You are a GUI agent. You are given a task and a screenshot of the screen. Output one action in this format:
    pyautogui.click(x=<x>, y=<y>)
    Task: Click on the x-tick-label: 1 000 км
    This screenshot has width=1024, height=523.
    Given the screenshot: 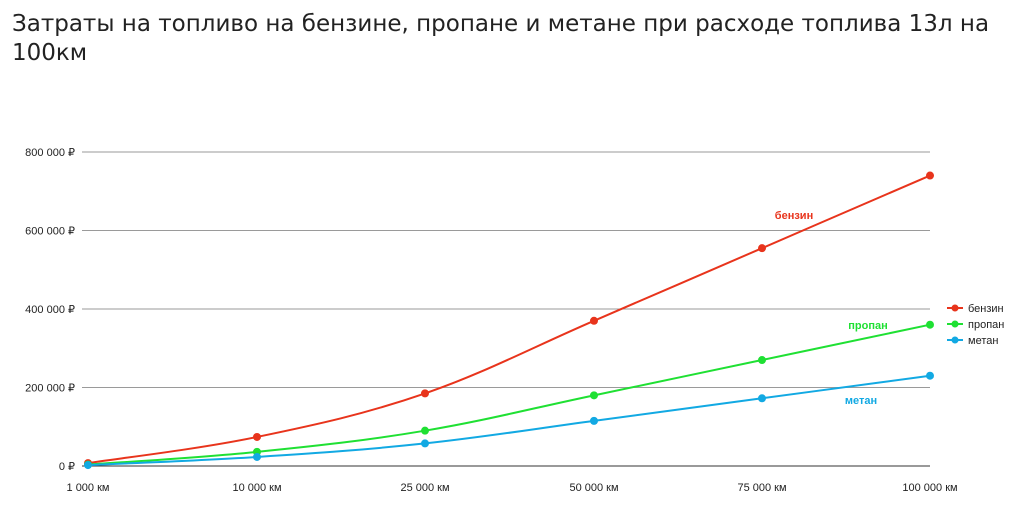 What is the action you would take?
    pyautogui.click(x=88, y=488)
    